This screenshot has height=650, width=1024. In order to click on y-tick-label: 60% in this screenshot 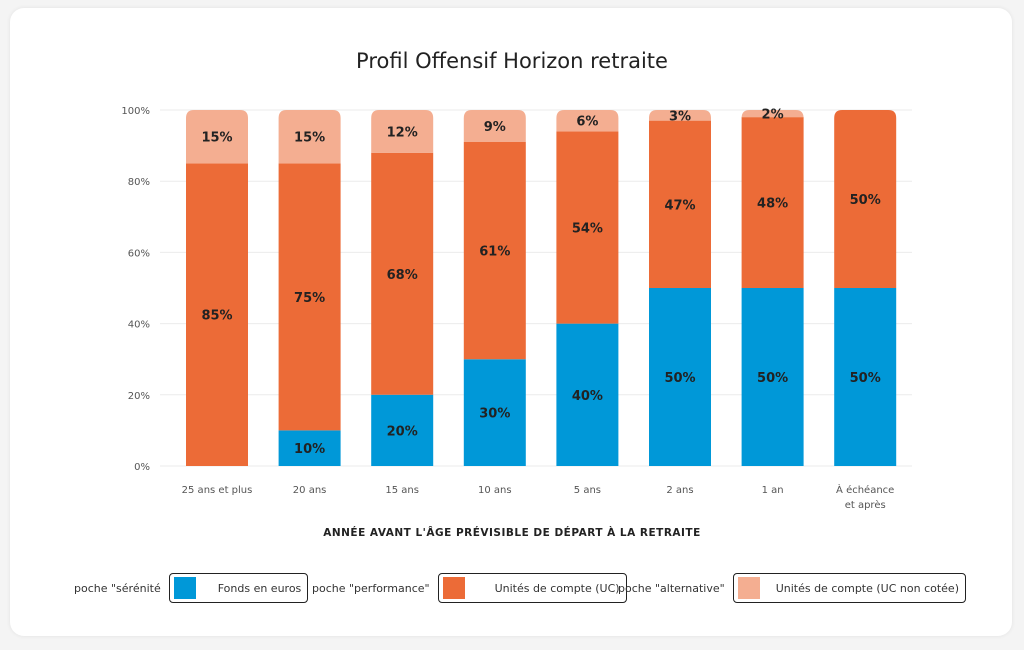, I will do `click(139, 253)`.